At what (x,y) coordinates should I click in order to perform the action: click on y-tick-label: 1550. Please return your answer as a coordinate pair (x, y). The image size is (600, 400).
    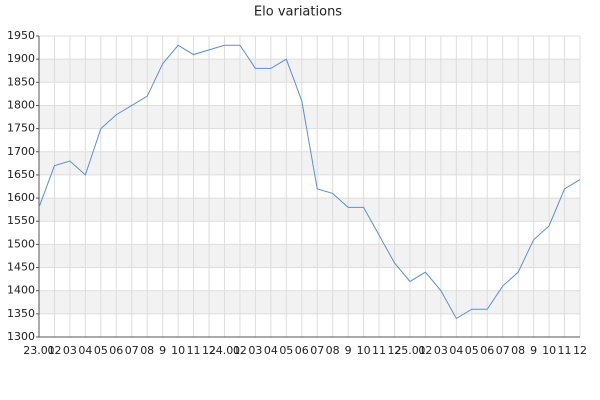
    Looking at the image, I should click on (21, 220).